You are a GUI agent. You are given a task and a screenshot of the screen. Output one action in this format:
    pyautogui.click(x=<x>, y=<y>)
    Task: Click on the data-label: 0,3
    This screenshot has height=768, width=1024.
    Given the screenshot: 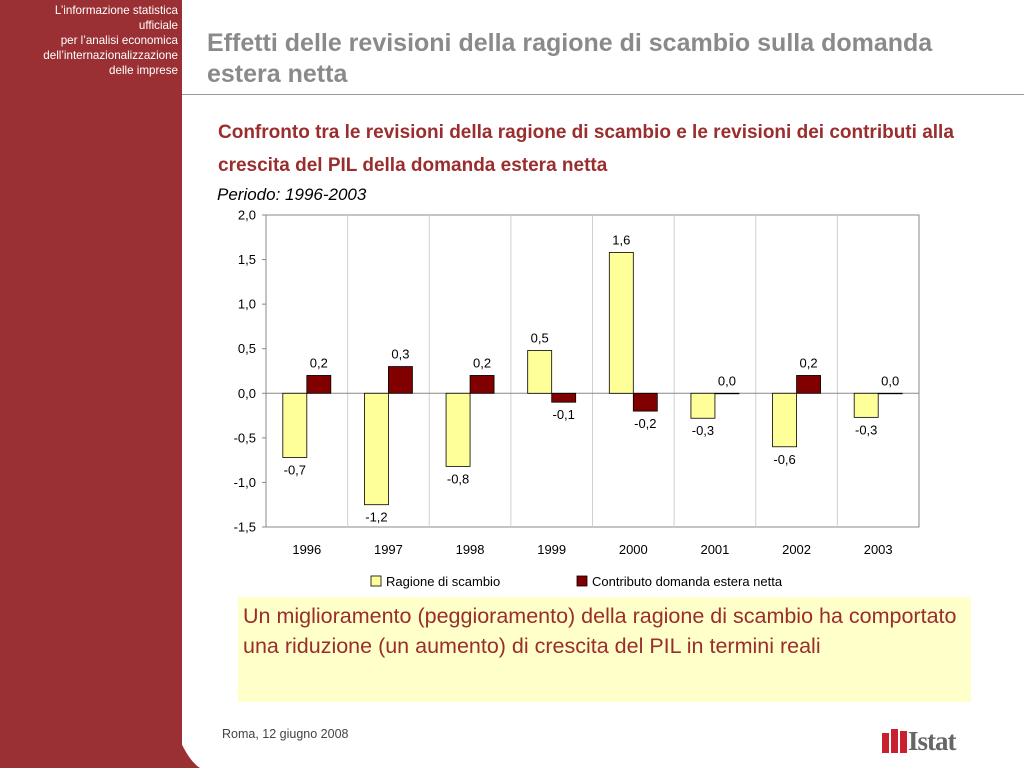 What is the action you would take?
    pyautogui.click(x=400, y=354)
    